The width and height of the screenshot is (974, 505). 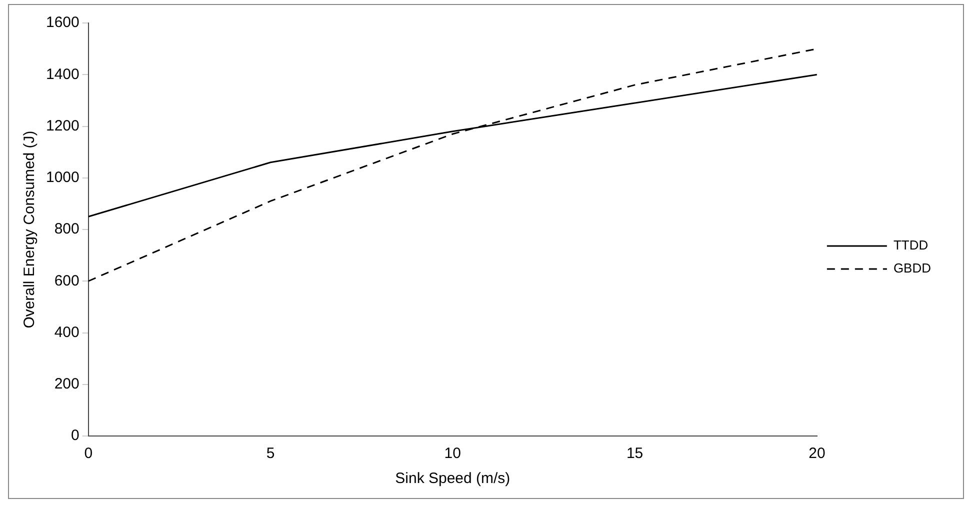 I want to click on x-tick-label: 20, so click(x=817, y=453).